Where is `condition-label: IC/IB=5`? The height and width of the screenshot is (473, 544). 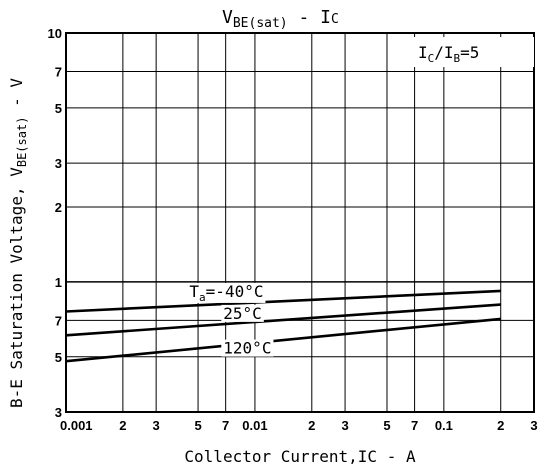
condition-label: IC/IB=5 is located at coordinates (474, 52).